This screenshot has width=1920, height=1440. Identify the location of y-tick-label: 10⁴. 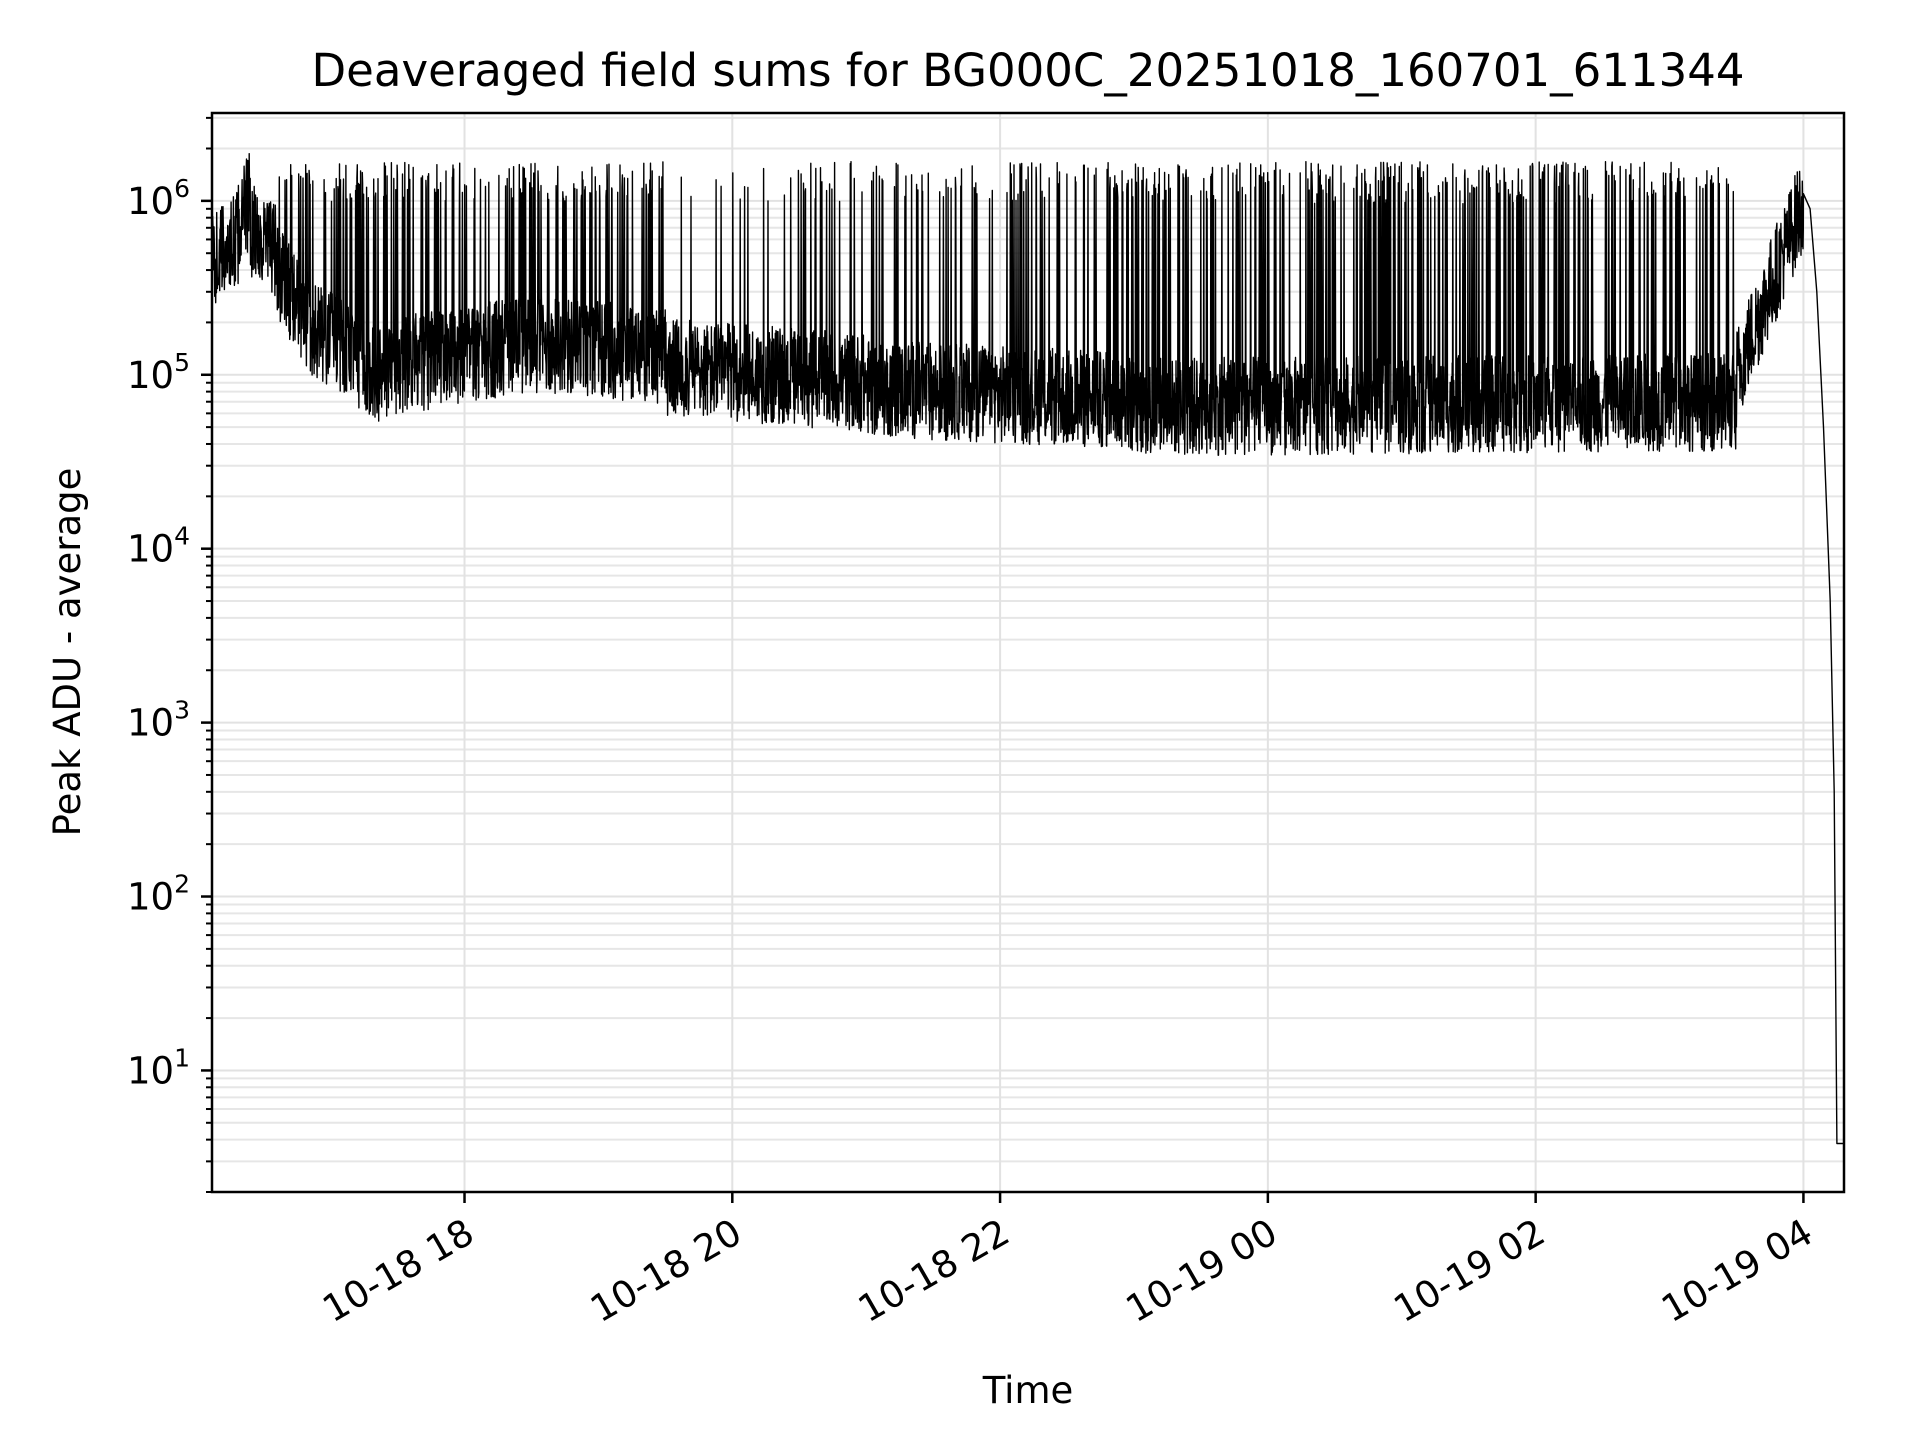
(158, 546).